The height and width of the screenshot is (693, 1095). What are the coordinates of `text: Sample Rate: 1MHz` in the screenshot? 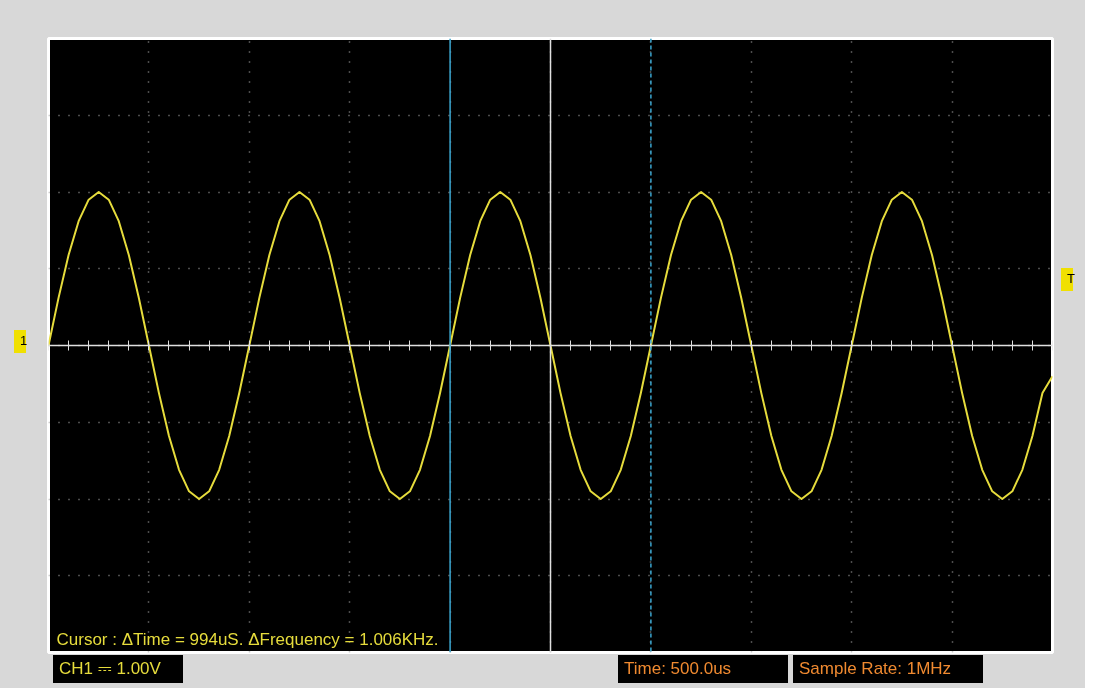 It's located at (875, 669).